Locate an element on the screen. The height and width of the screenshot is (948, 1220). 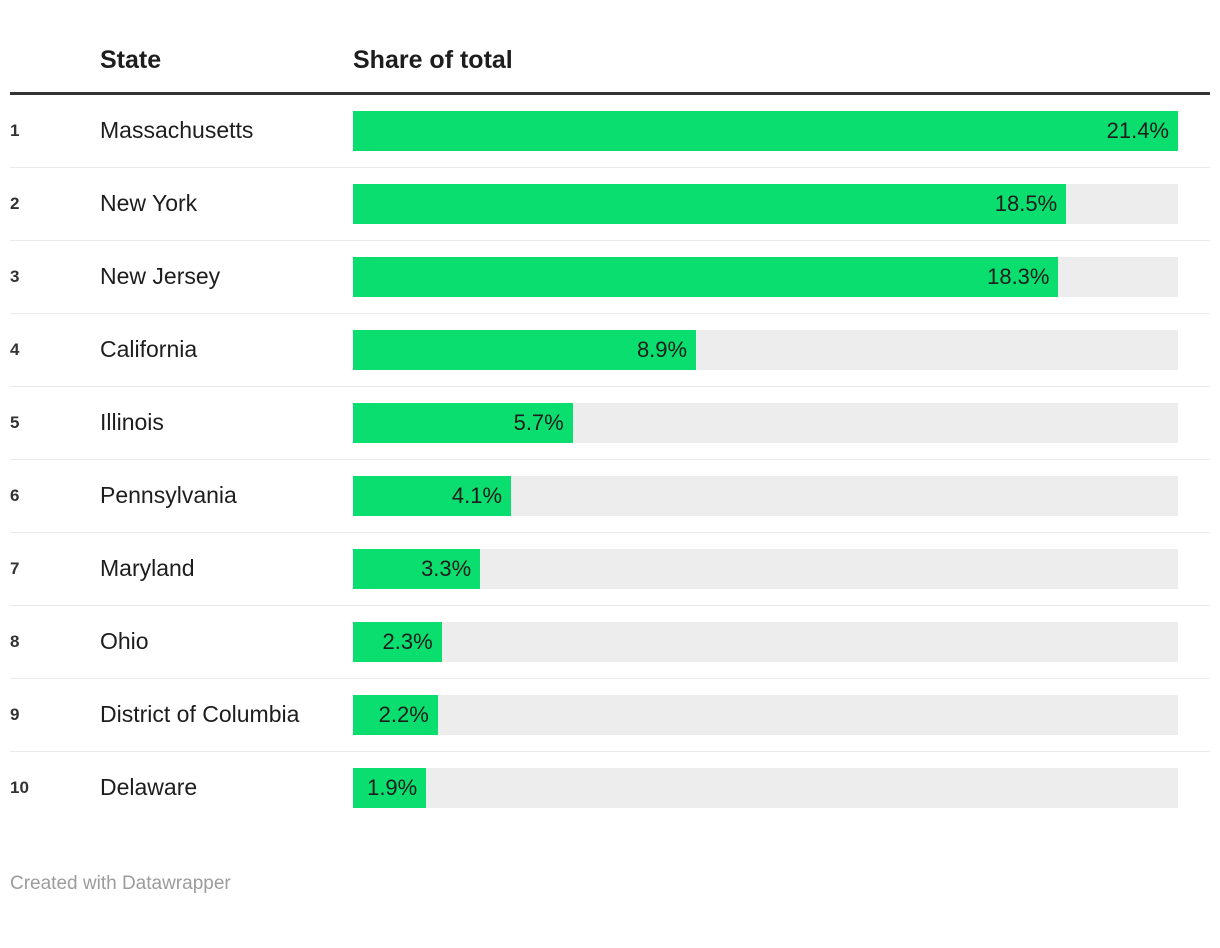
table-row: 5 Illinois 5.7% is located at coordinates (610, 423).